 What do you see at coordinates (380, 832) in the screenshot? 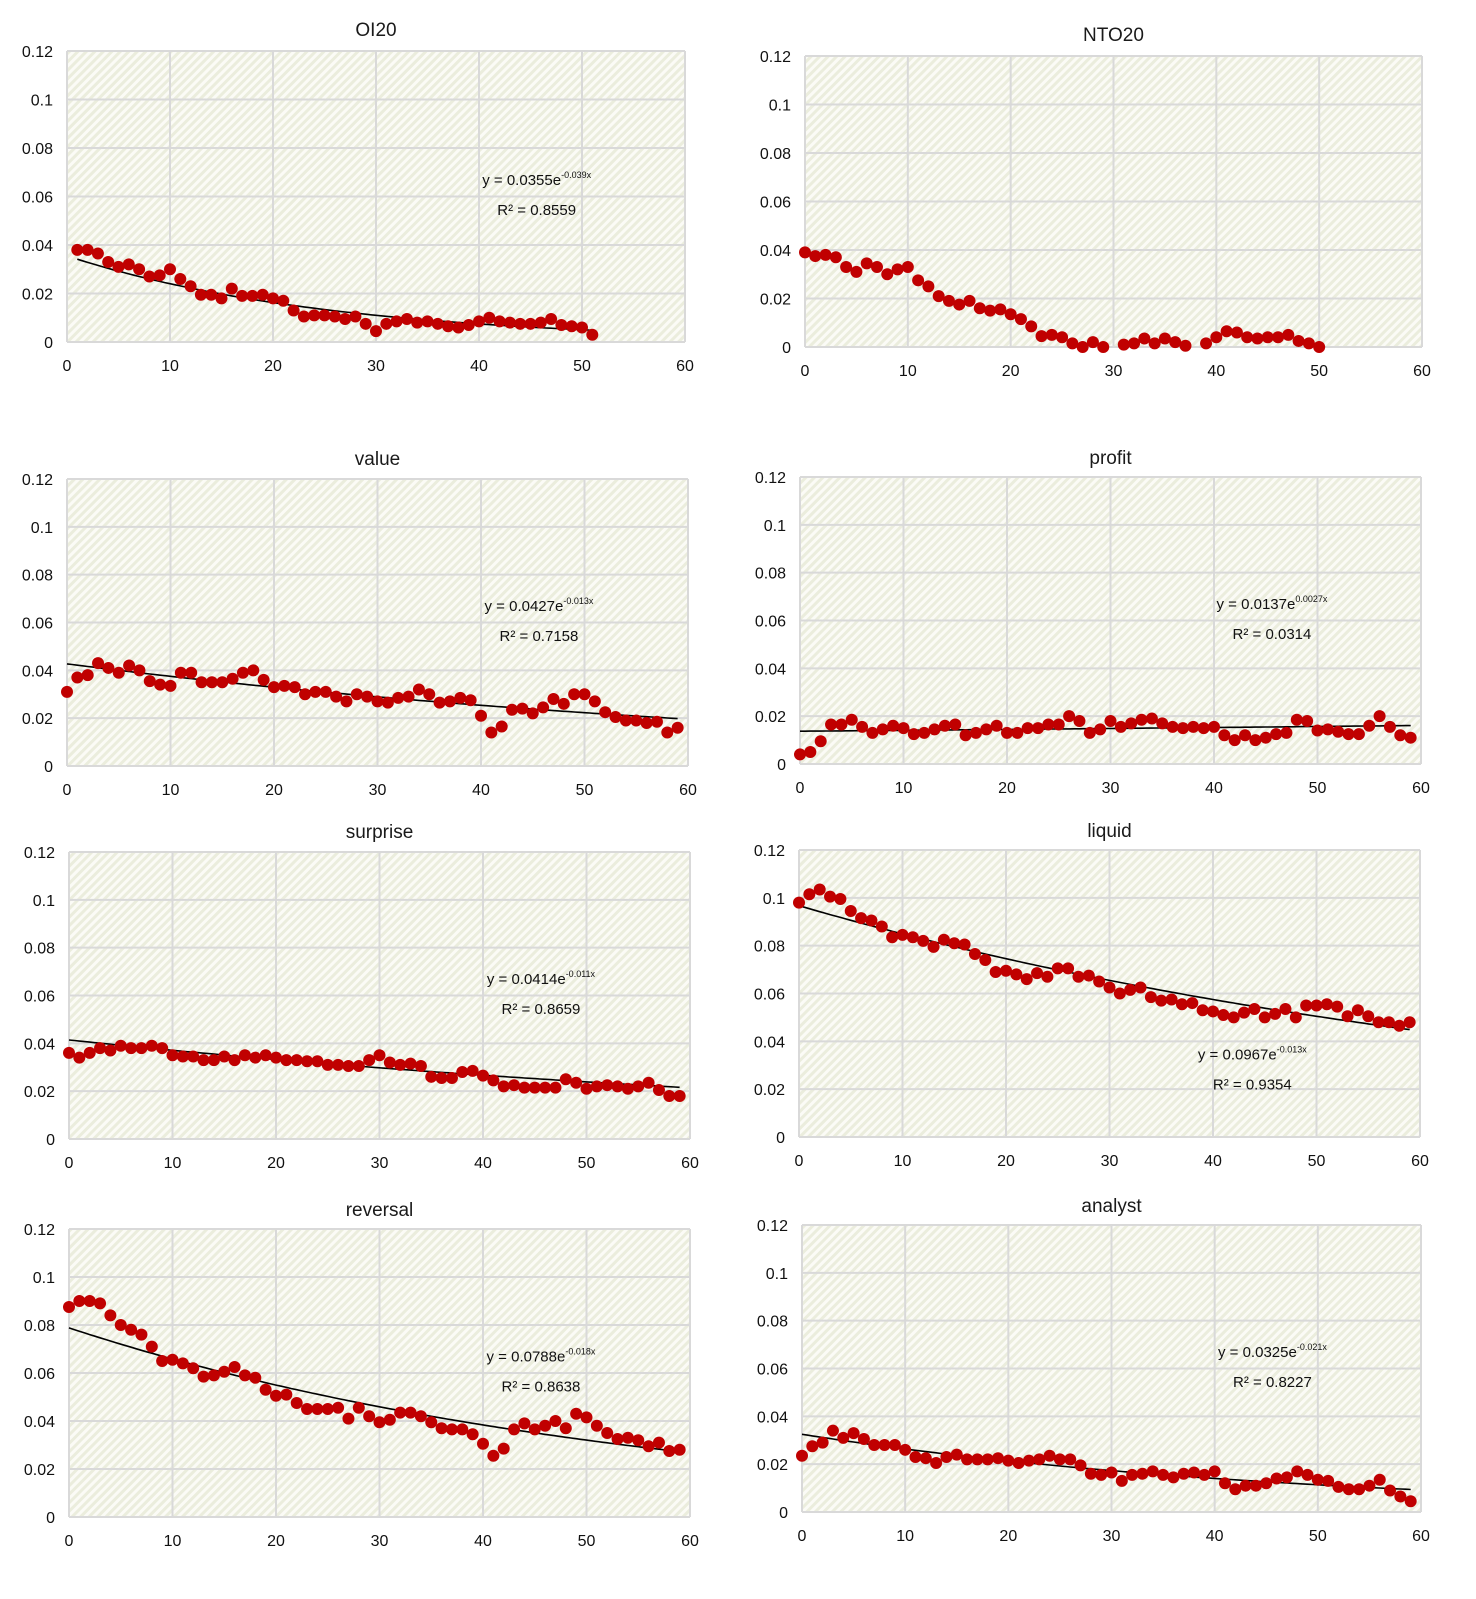
I see `chart-title: surprise` at bounding box center [380, 832].